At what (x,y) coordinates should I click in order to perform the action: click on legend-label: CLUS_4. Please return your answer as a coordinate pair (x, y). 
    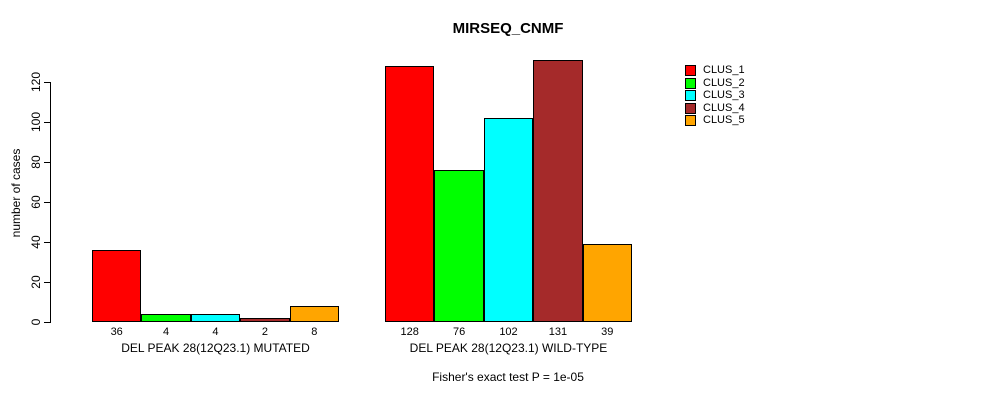
    Looking at the image, I should click on (724, 107).